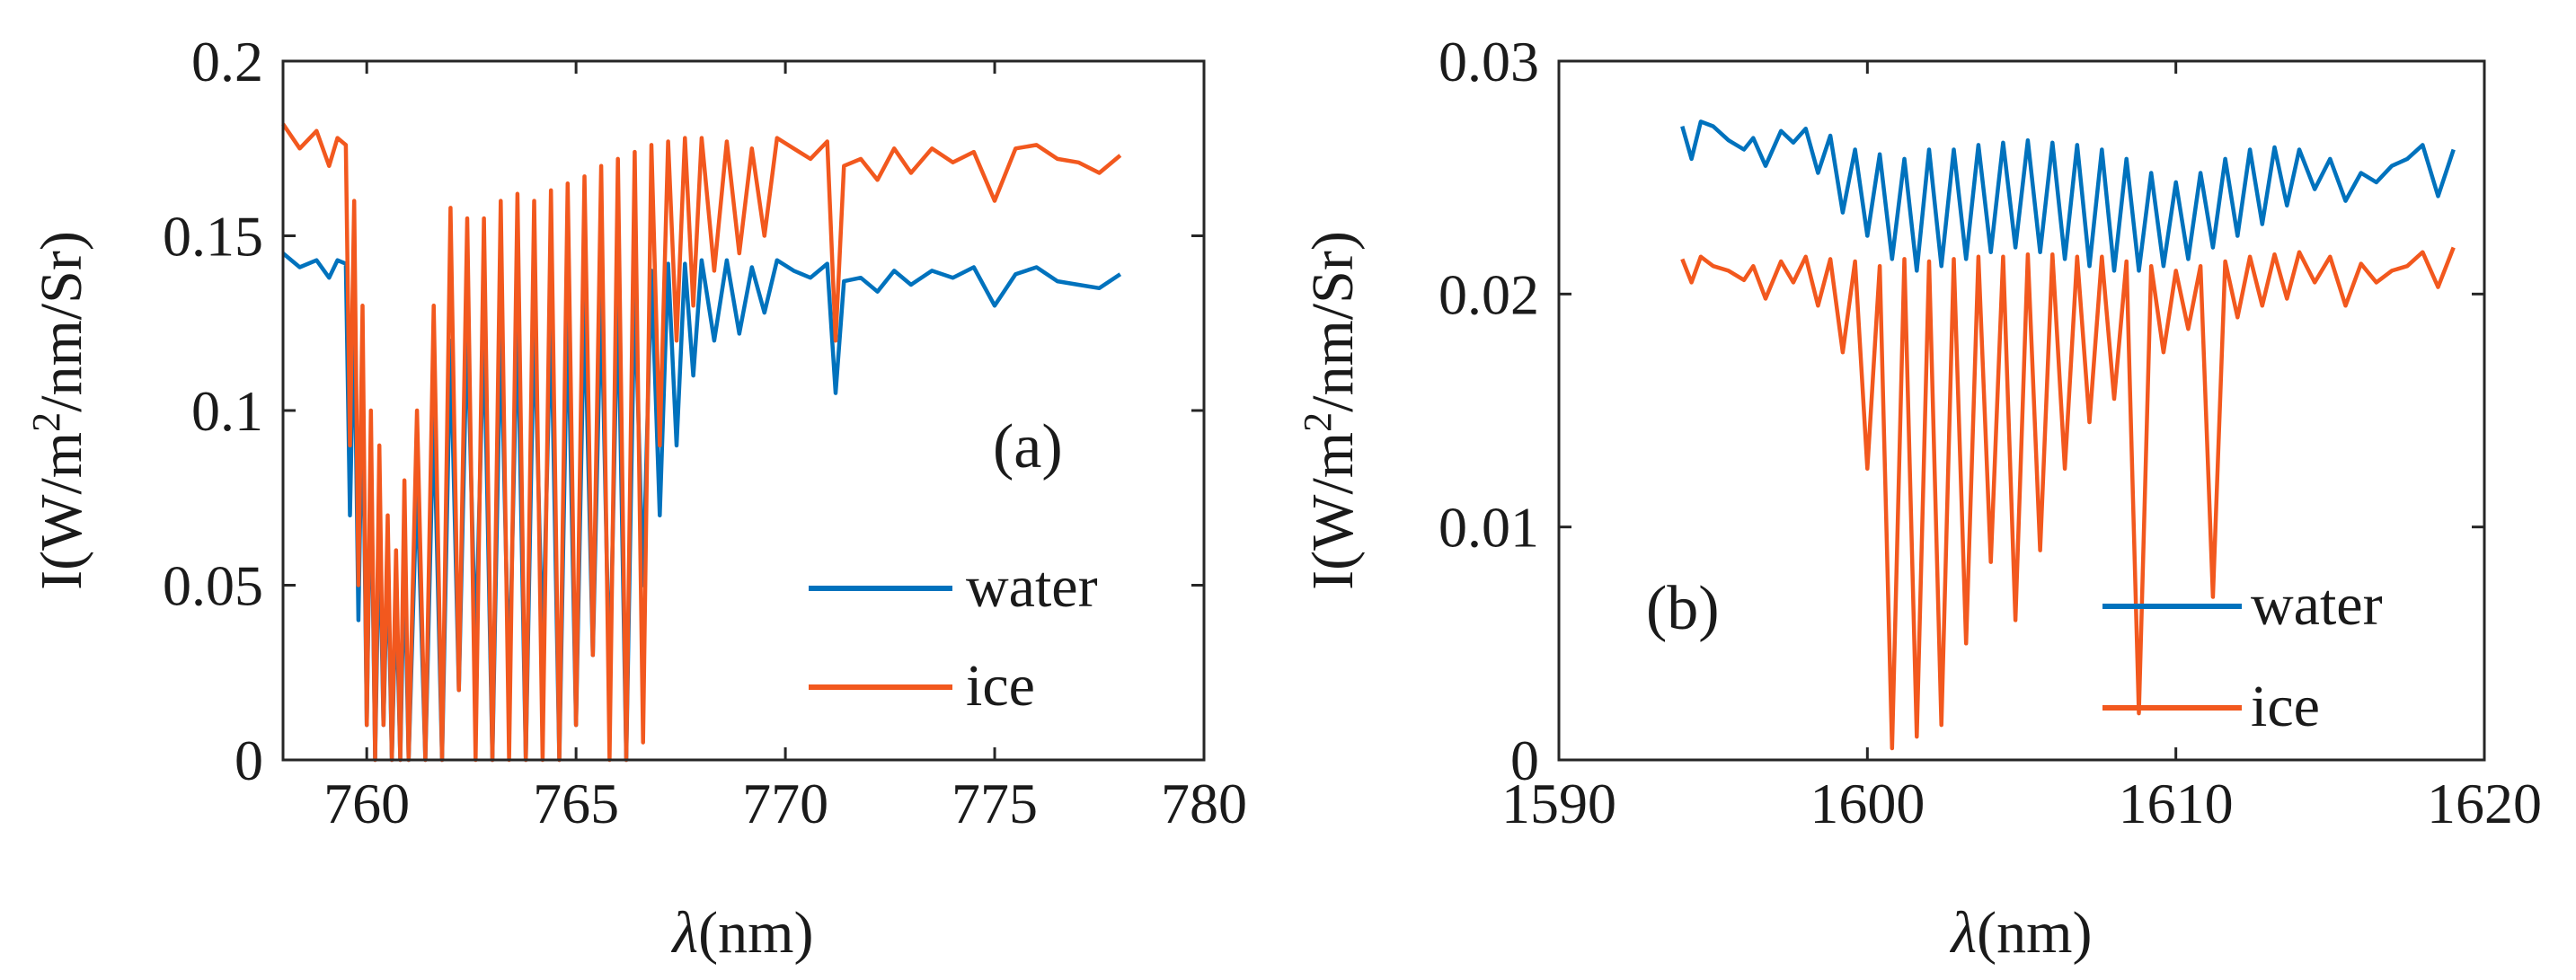 Image resolution: width=2576 pixels, height=980 pixels. I want to click on panel-a-y-axis-prefix: I(W/m, so click(61, 511).